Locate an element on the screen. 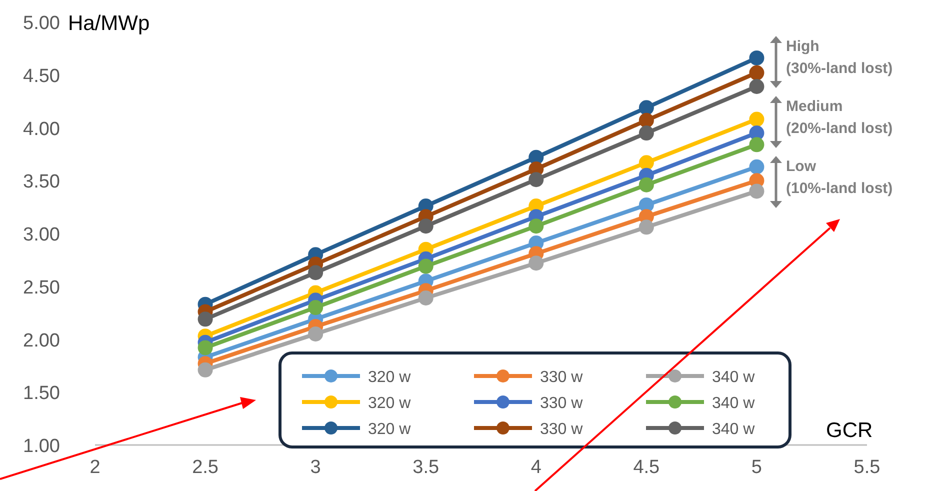  x-tick-label: 3 is located at coordinates (315, 467).